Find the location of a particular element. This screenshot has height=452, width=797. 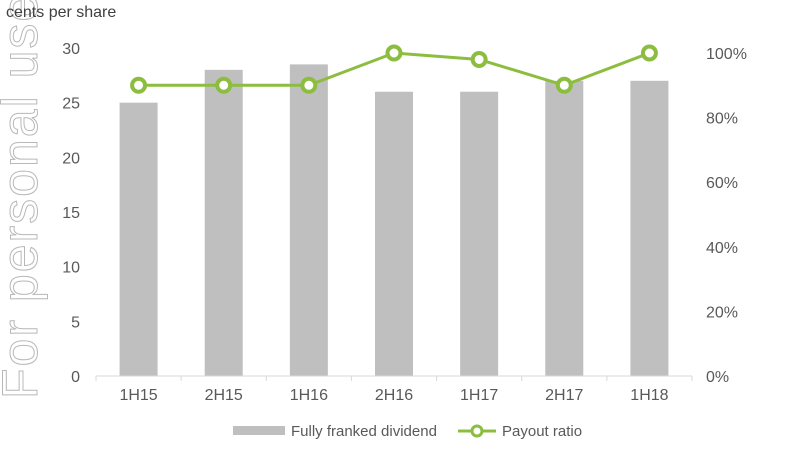

legend-label-payout: Payout ratio is located at coordinates (542, 431).